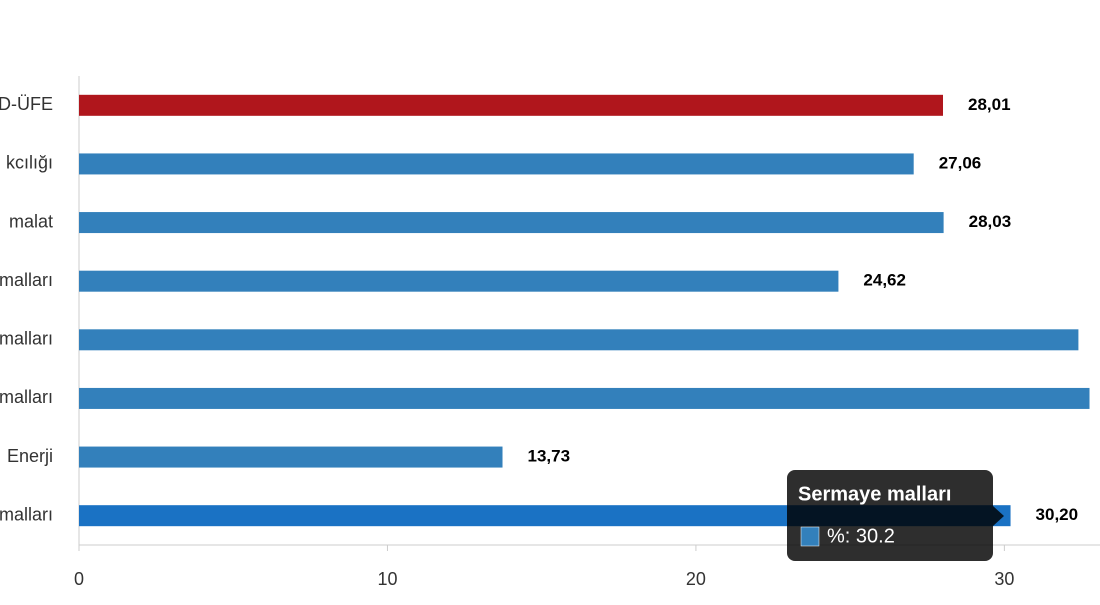 Image resolution: width=1100 pixels, height=605 pixels. What do you see at coordinates (960, 162) in the screenshot?
I see `data-label: 27,06` at bounding box center [960, 162].